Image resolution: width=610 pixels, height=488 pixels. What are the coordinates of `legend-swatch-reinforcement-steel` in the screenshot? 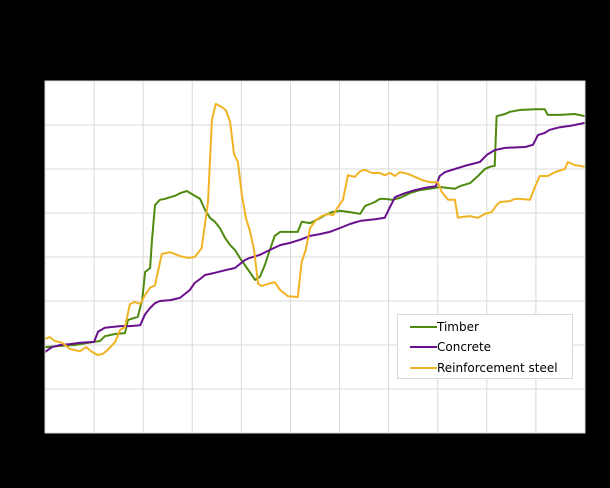 It's located at (423, 368).